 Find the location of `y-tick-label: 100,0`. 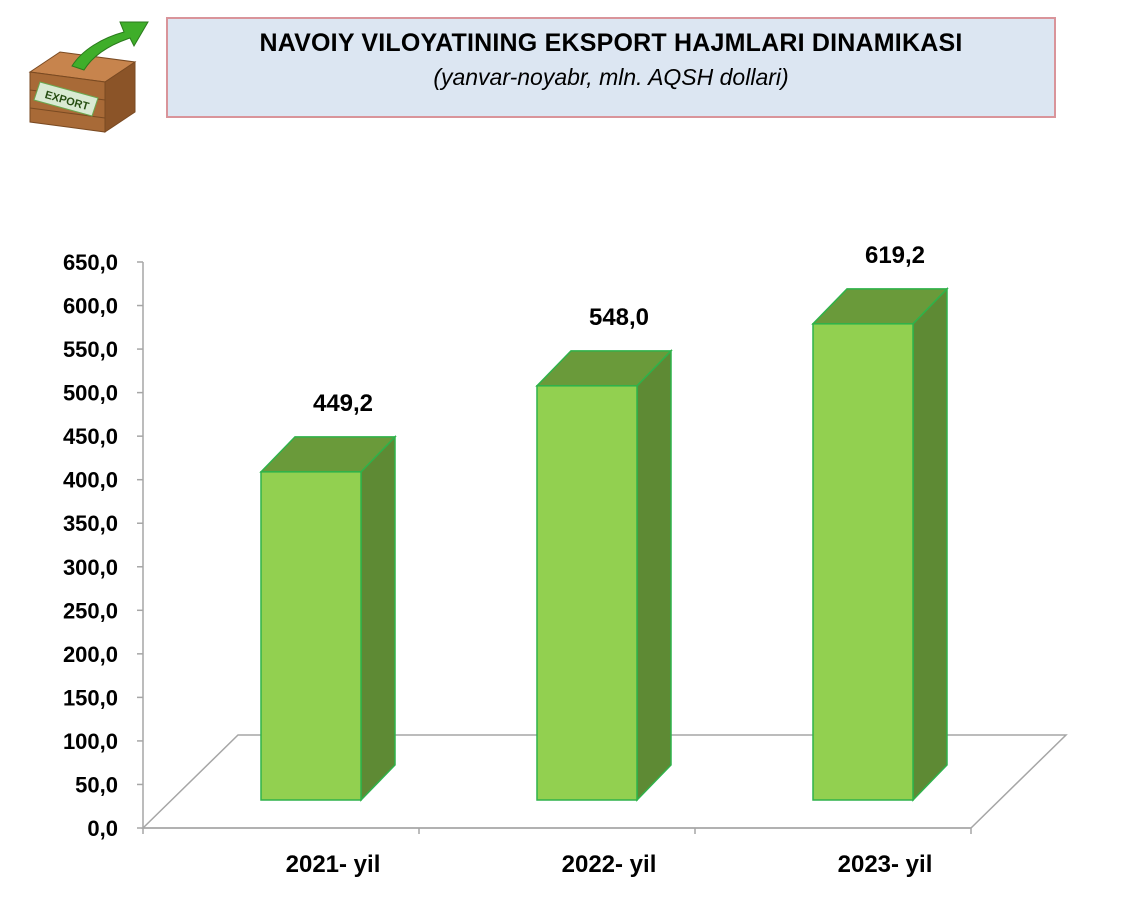

y-tick-label: 100,0 is located at coordinates (90, 741).